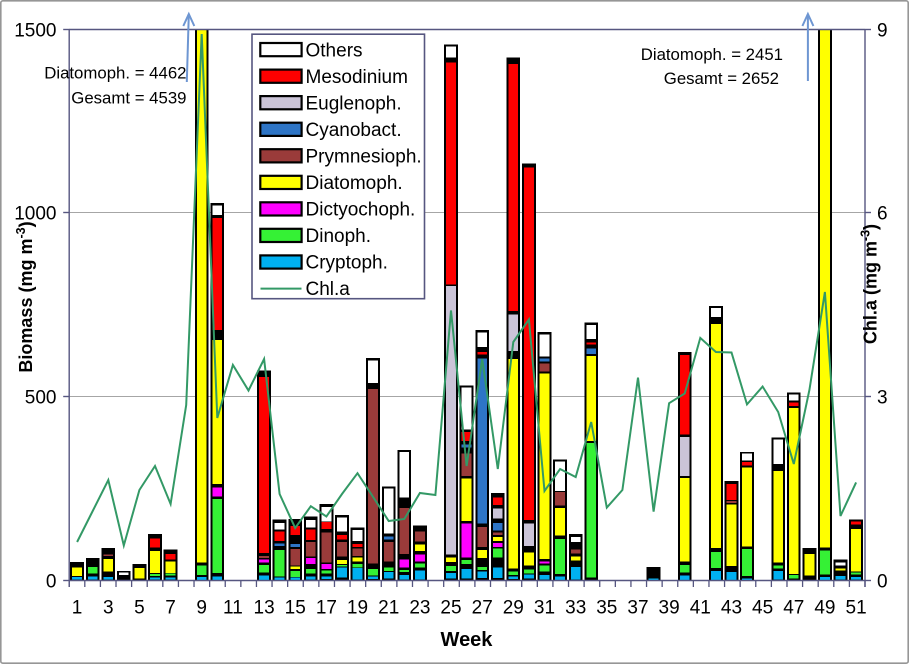 This screenshot has height=669, width=909. What do you see at coordinates (575, 608) in the screenshot?
I see `svg-text: 33` at bounding box center [575, 608].